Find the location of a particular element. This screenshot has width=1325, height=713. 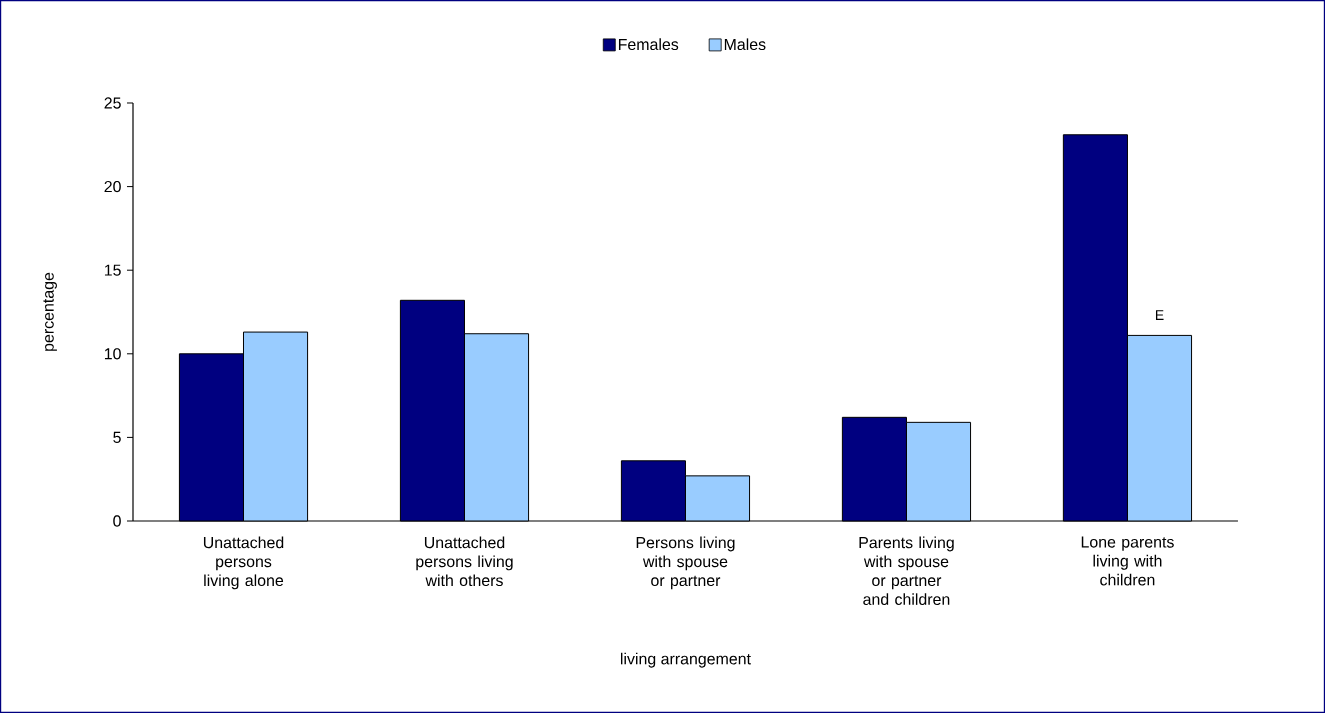

legend-label: Males is located at coordinates (745, 44).